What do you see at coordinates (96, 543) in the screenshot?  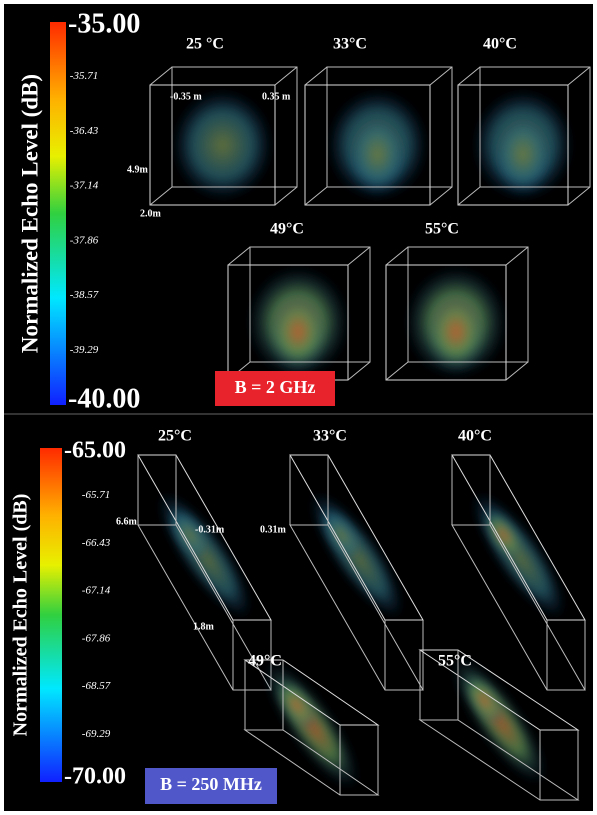 I see `colorbar-tick-label: -66.43` at bounding box center [96, 543].